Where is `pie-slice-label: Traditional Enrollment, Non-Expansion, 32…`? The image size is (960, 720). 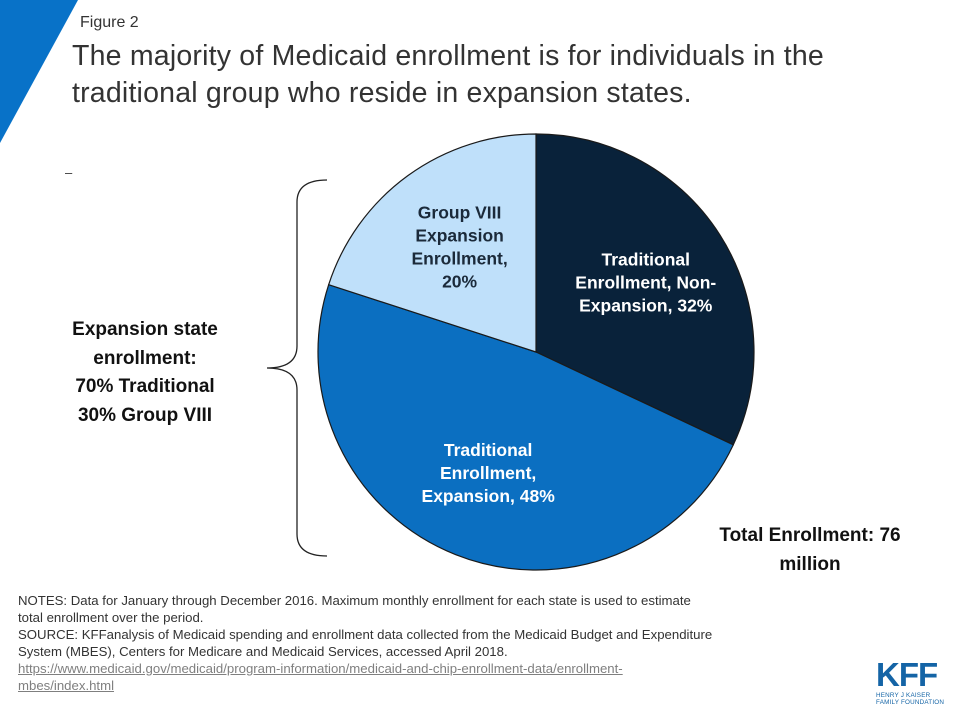
pie-slice-label: Traditional Enrollment, Non-Expansion, 32… is located at coordinates (645, 282).